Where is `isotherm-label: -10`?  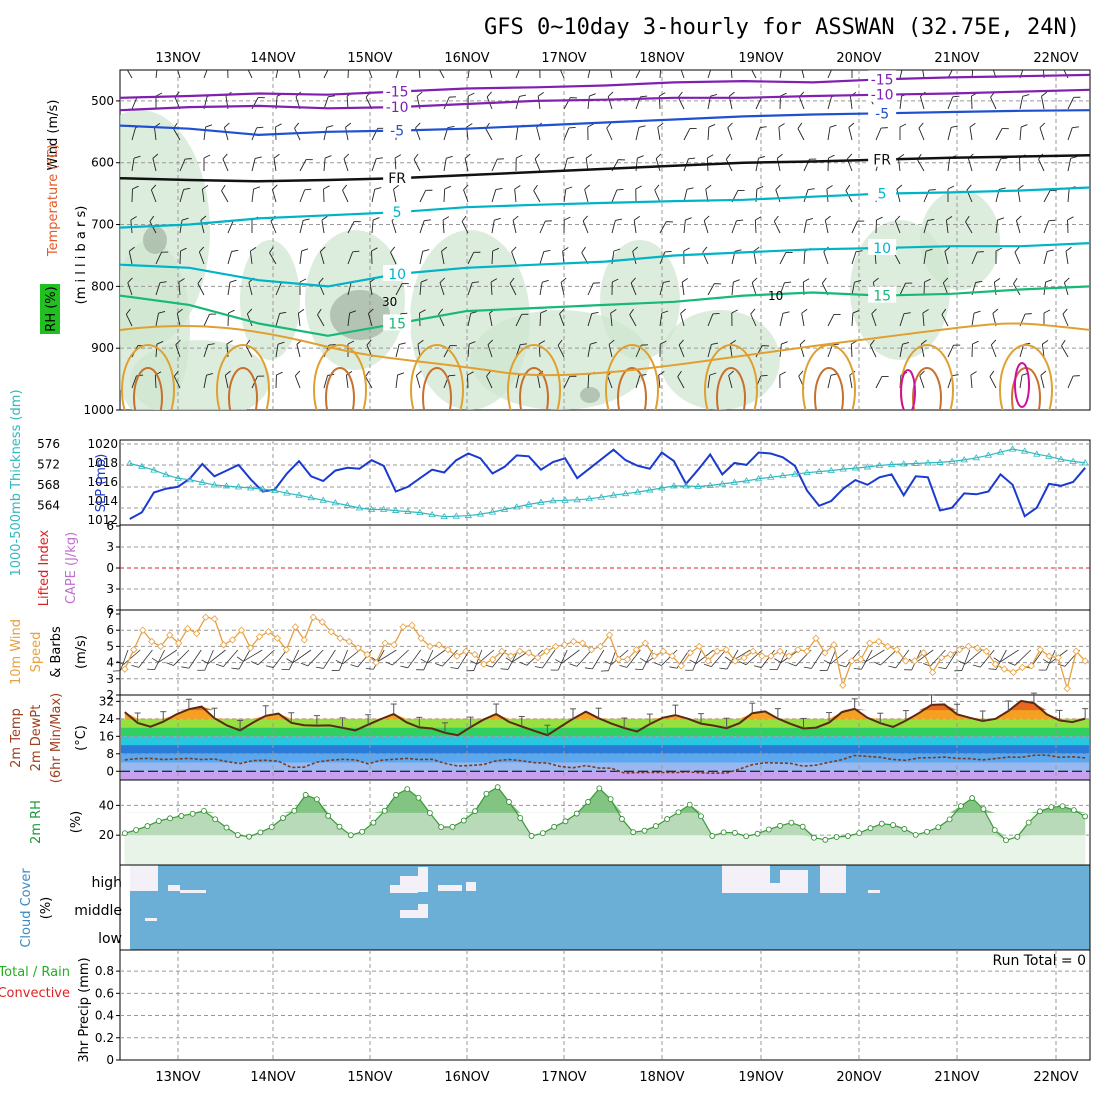 isotherm-label: -10 is located at coordinates (882, 96).